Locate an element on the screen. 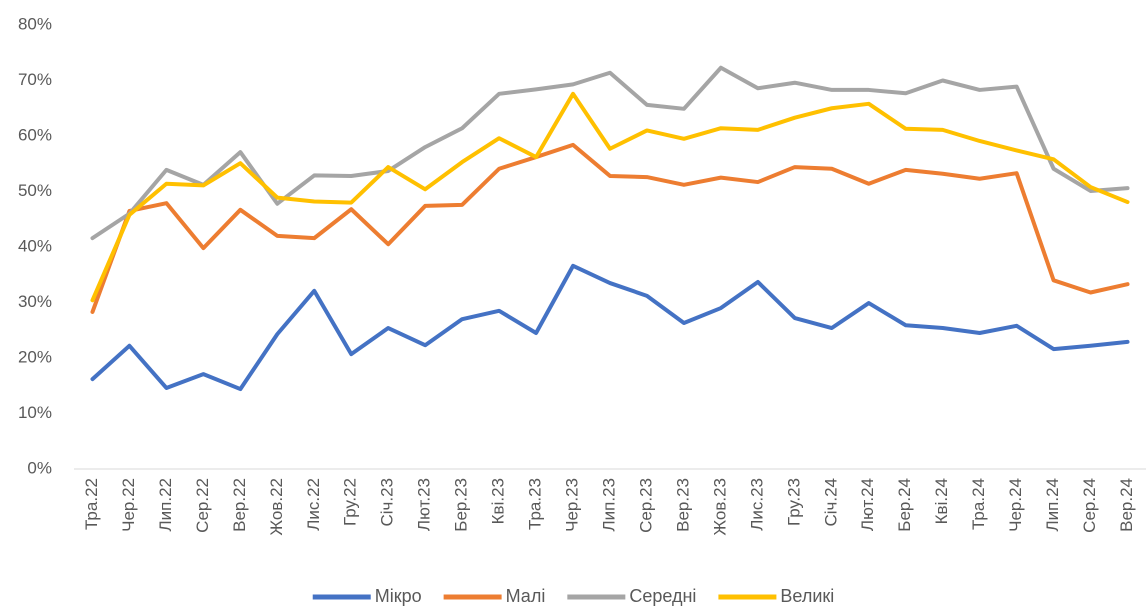 The image size is (1147, 608). legend: Мікро Малі Середні Великі is located at coordinates (573, 596).